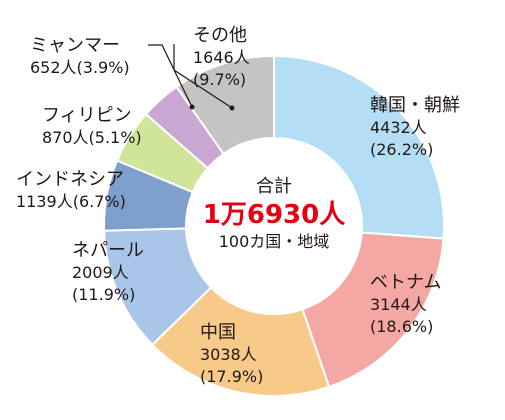  I want to click on center-total-label: 合計, so click(274, 186).